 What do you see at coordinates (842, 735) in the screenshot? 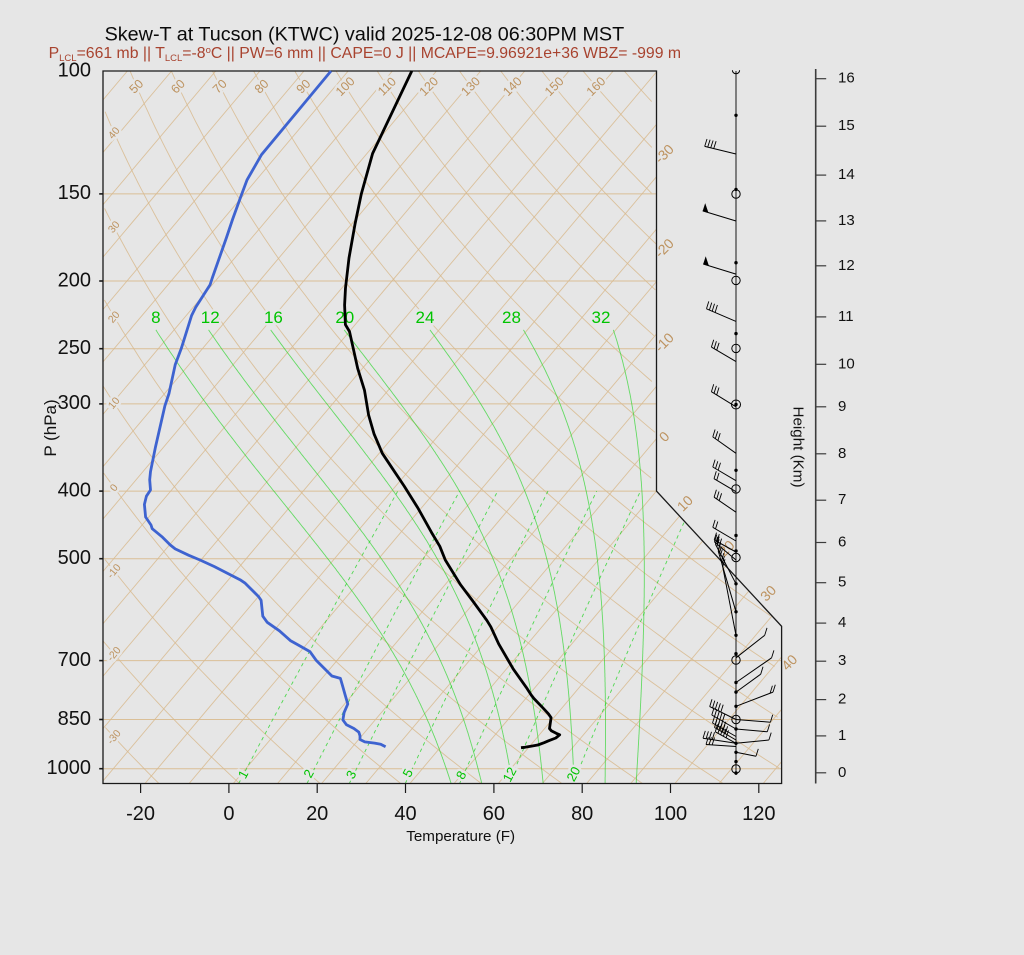
I see `svg-text: 1` at bounding box center [842, 735].